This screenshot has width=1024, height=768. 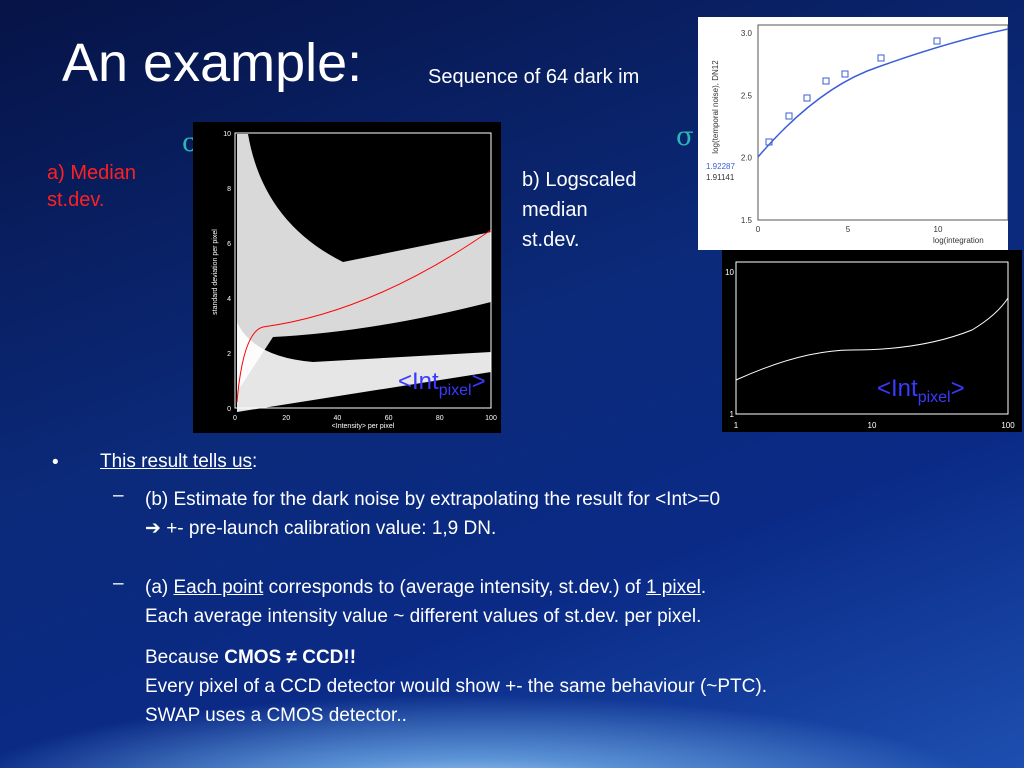 I want to click on y-tick-label: 1, so click(x=732, y=414).